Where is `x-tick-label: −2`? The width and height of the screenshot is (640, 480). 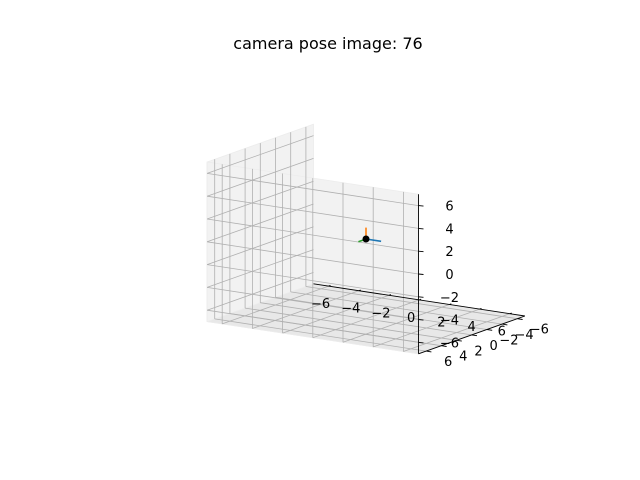
x-tick-label: −2 is located at coordinates (380, 313).